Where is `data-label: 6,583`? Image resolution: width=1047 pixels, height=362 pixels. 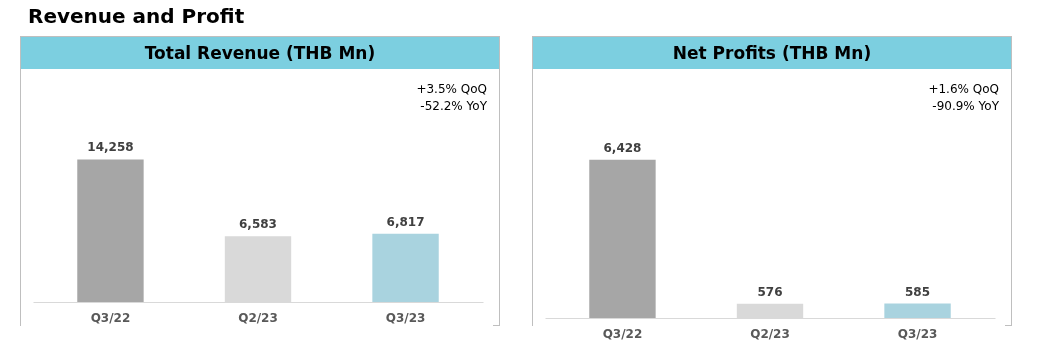
data-label: 6,583 is located at coordinates (258, 224).